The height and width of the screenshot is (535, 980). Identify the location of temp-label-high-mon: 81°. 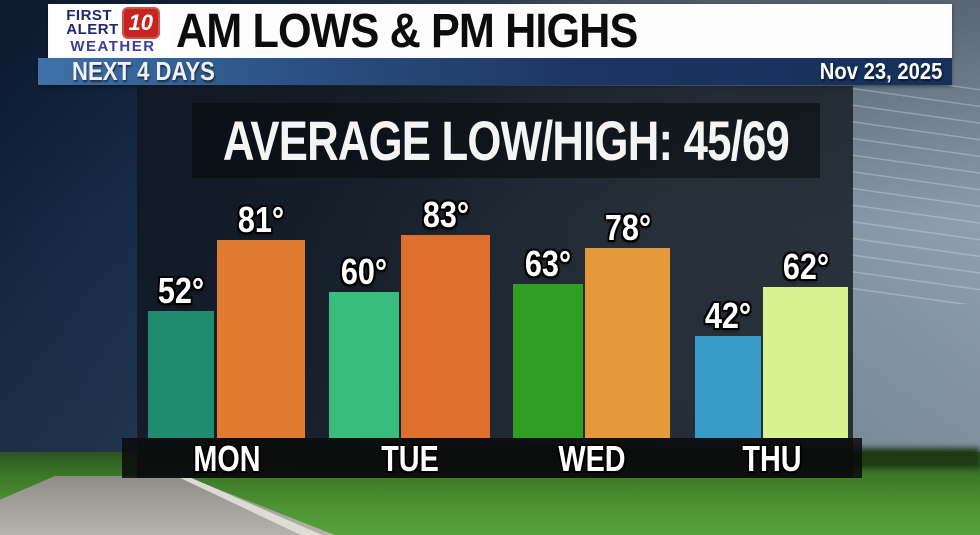
(261, 219).